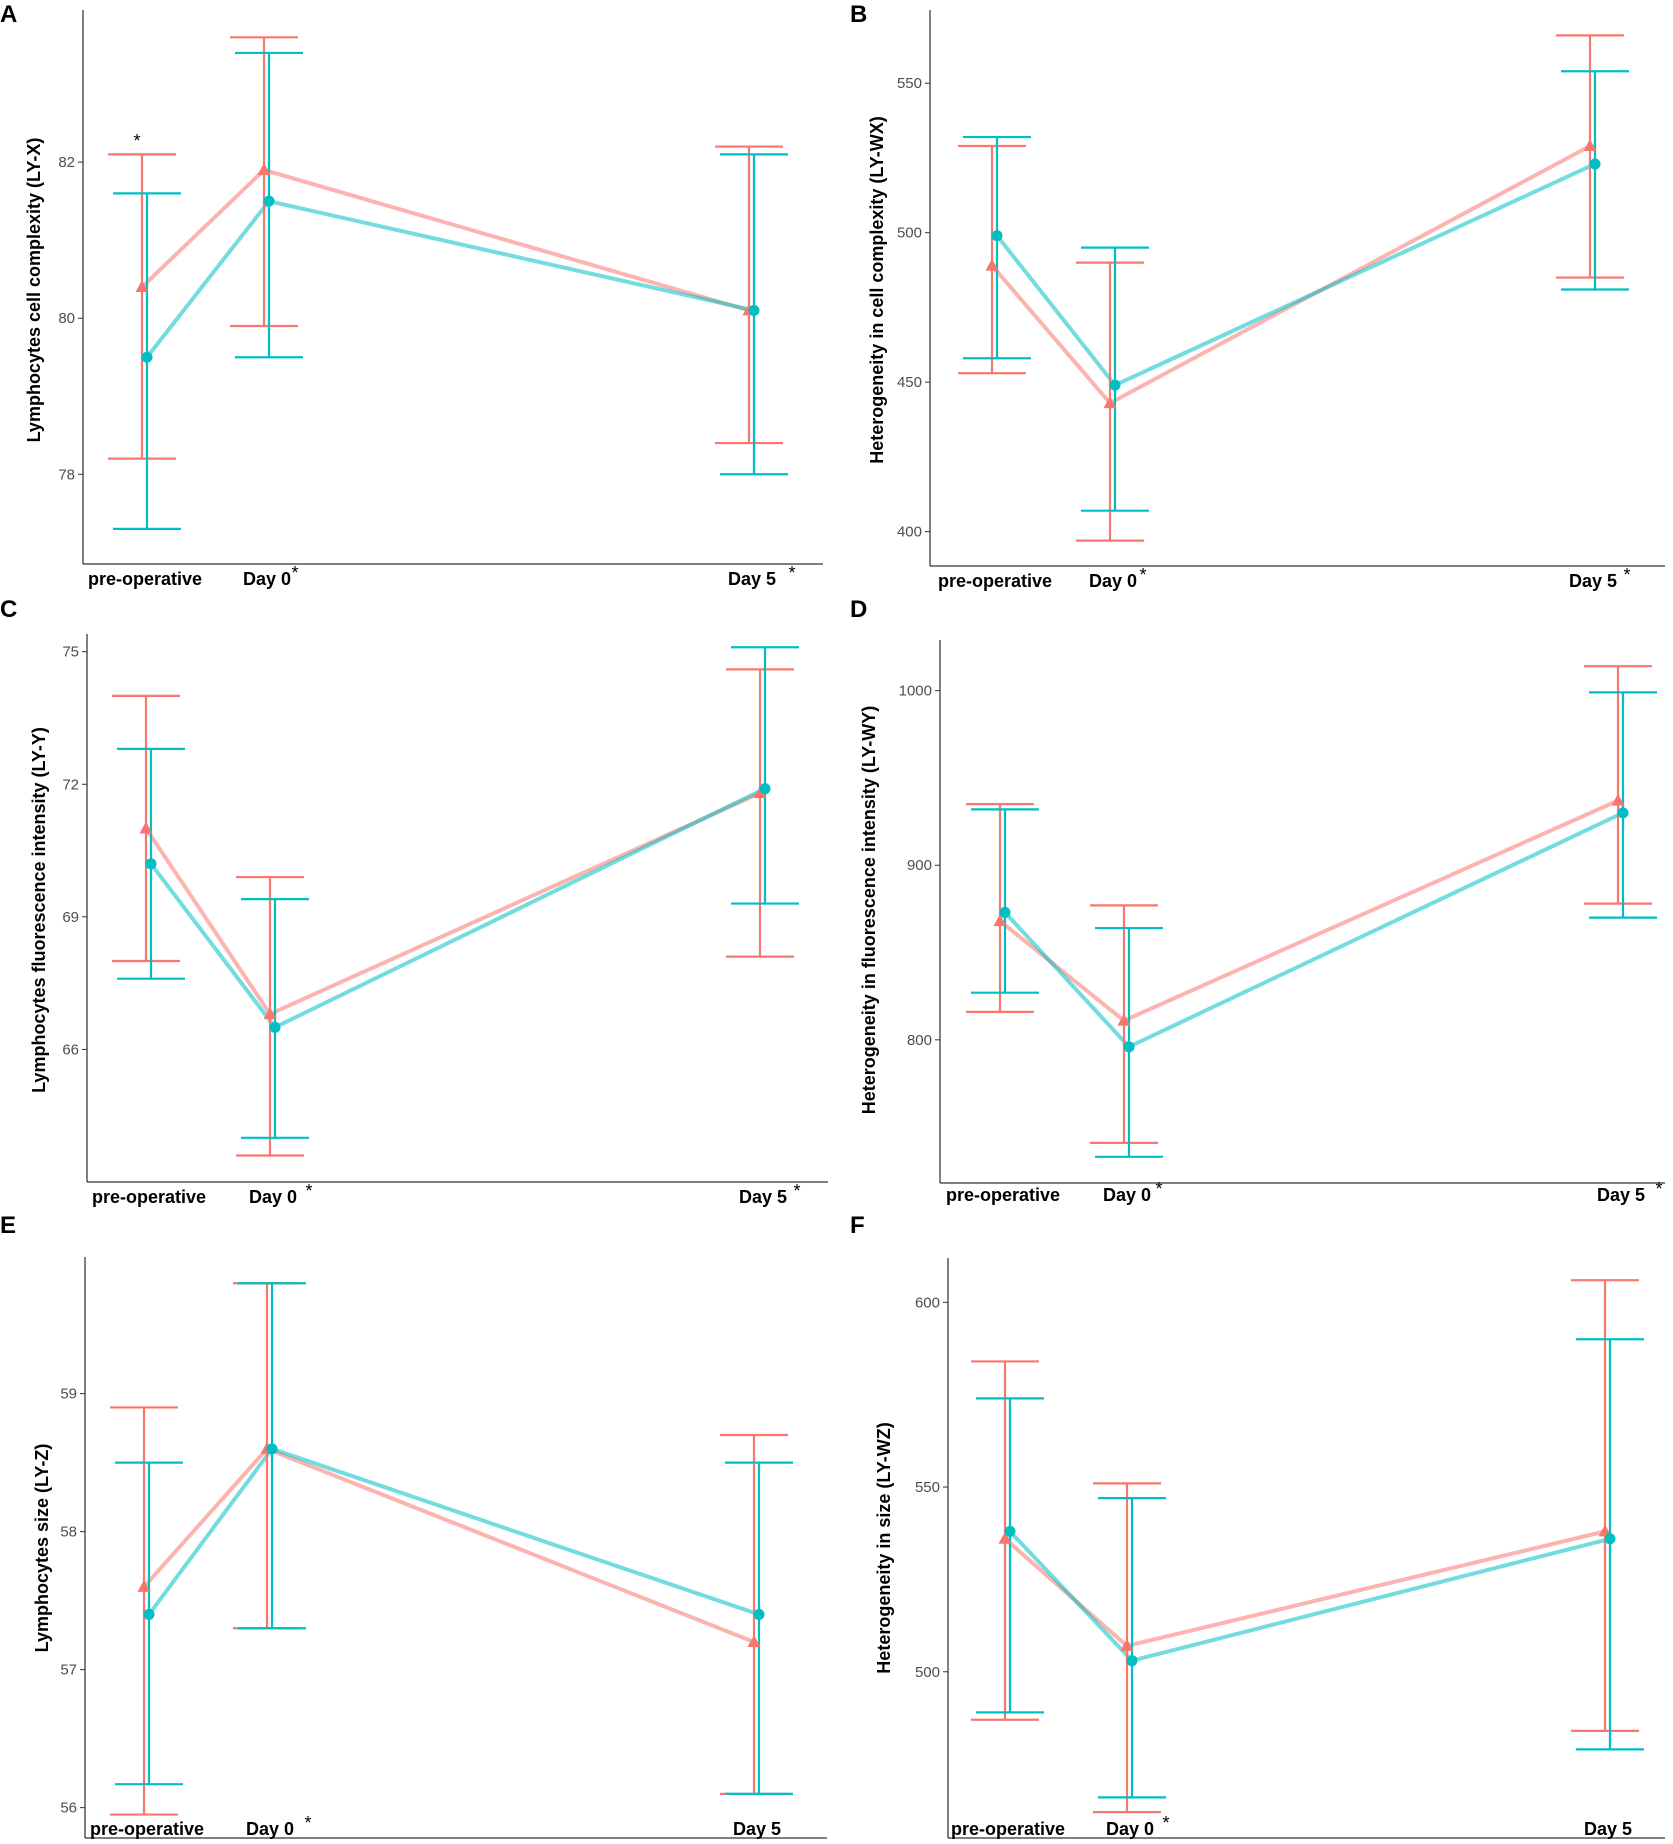 This screenshot has height=1844, width=1673. I want to click on panel-letter: C, so click(8, 609).